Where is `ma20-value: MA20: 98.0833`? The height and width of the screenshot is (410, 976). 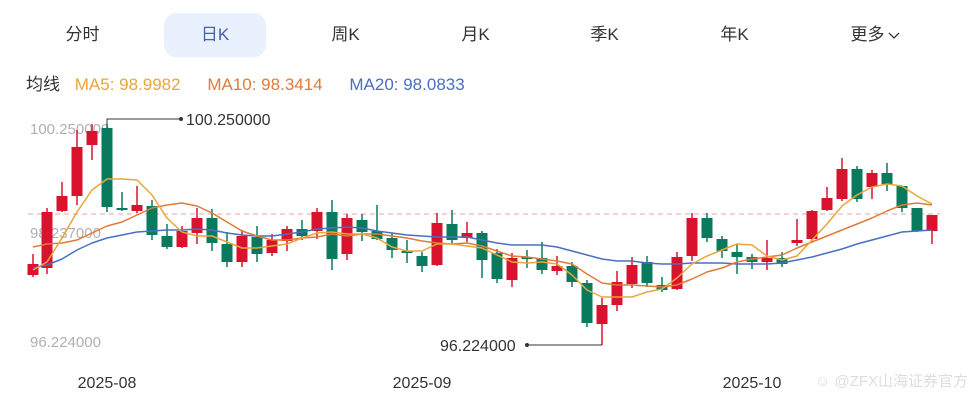 ma20-value: MA20: 98.0833 is located at coordinates (407, 84).